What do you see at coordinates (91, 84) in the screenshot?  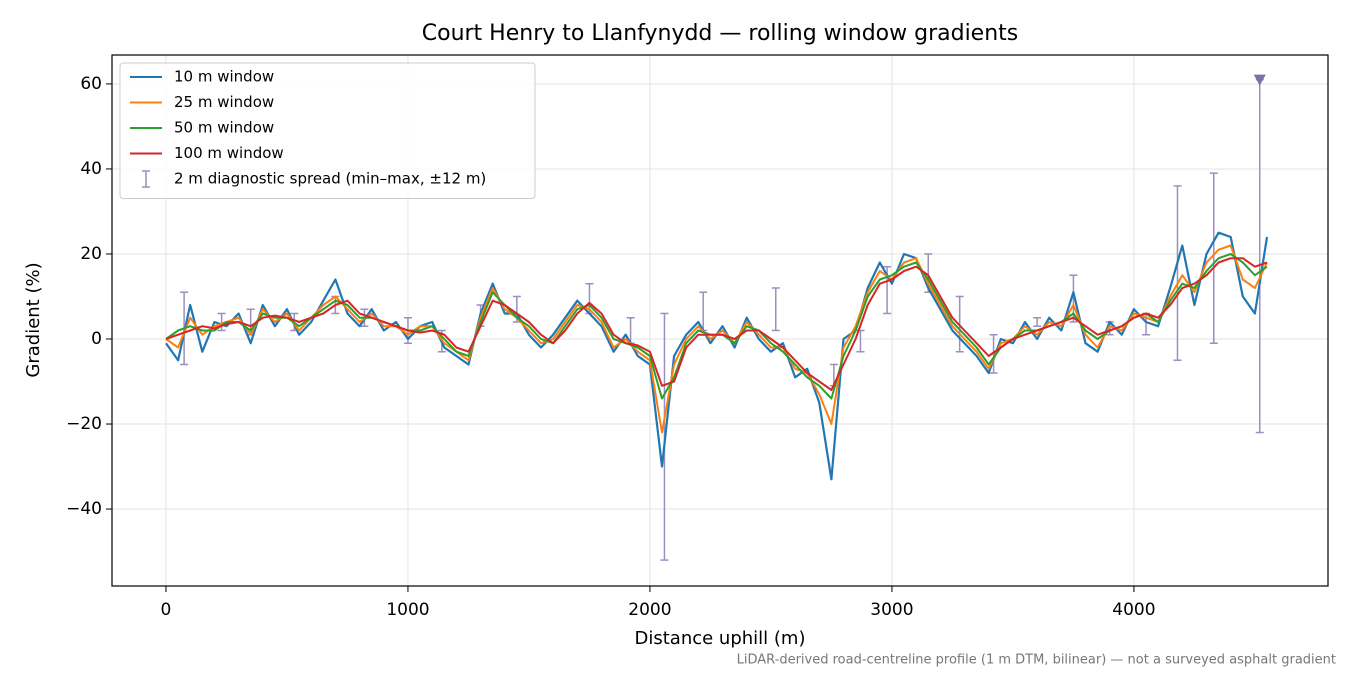 I see `y-tick-label: 60` at bounding box center [91, 84].